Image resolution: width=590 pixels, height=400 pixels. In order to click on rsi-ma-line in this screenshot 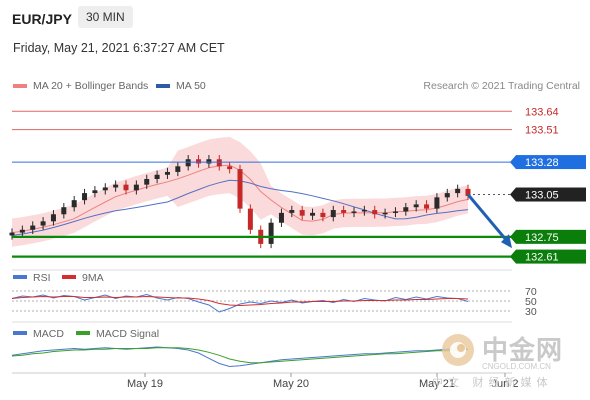, I will do `click(240, 301)`.